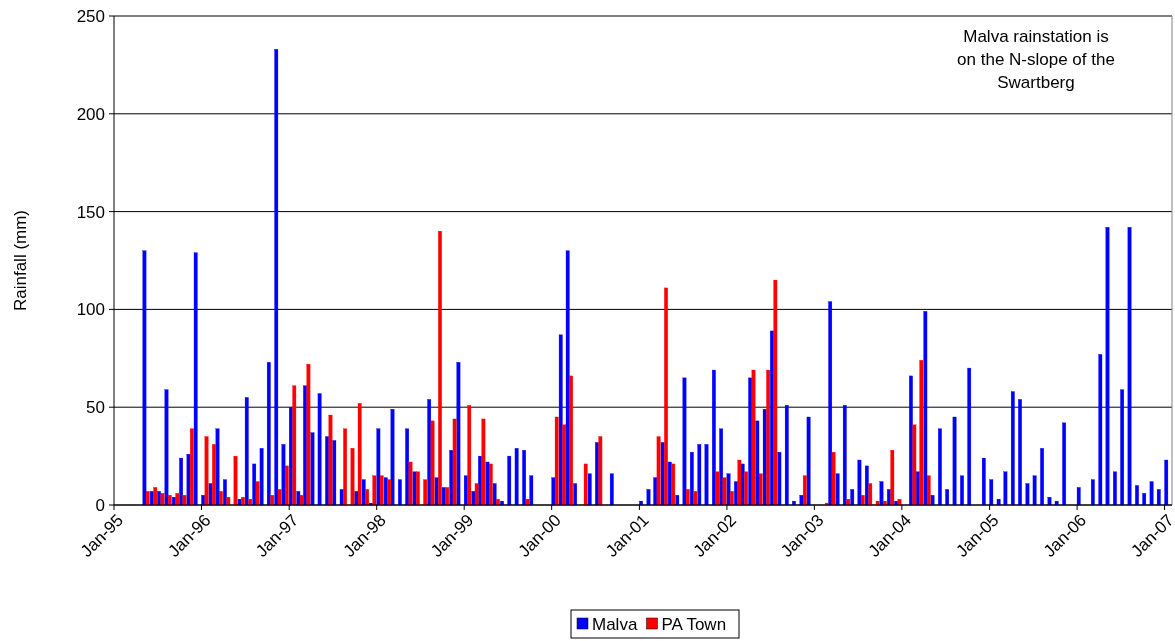  Describe the element at coordinates (95, 408) in the screenshot. I see `y-tick-label: 50` at that location.